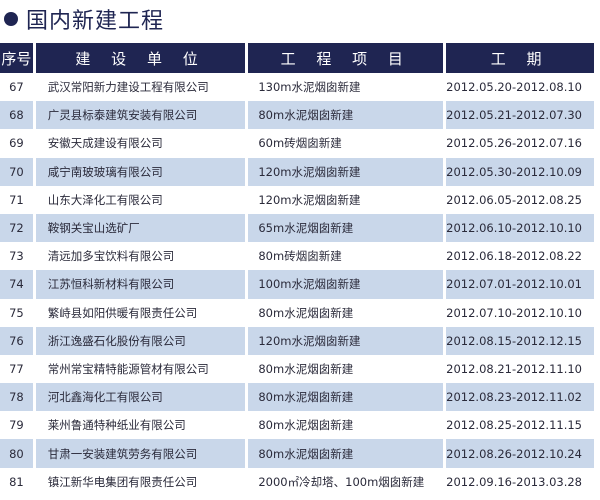  I want to click on row-company: 镇江新华电集团有限责任公司, so click(122, 481).